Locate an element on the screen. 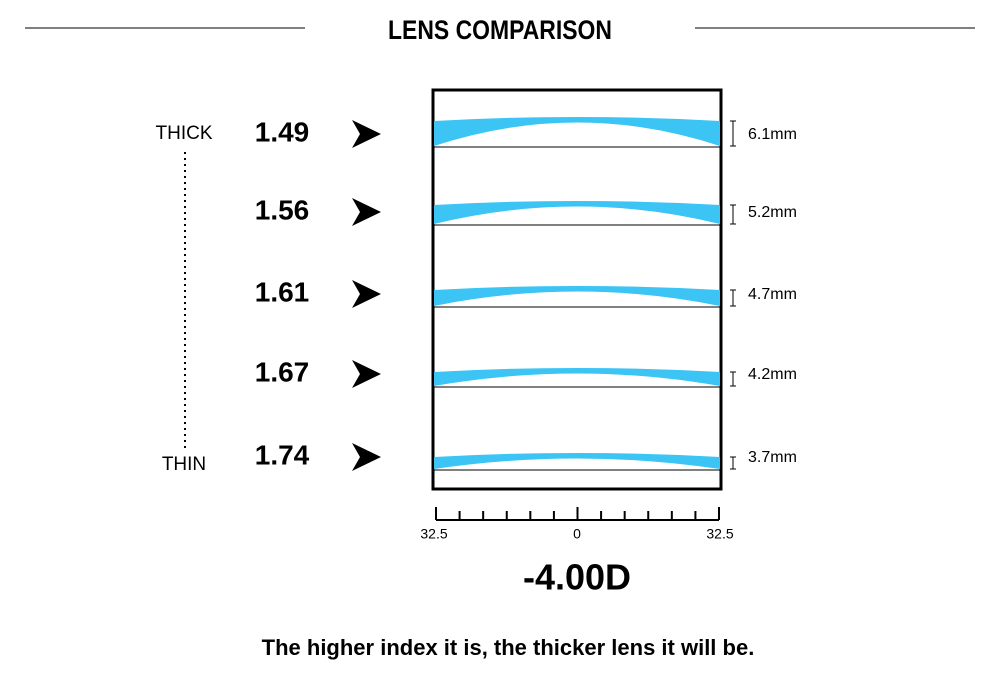 The height and width of the screenshot is (689, 1000). thickness-label: 6.1mm is located at coordinates (772, 134).